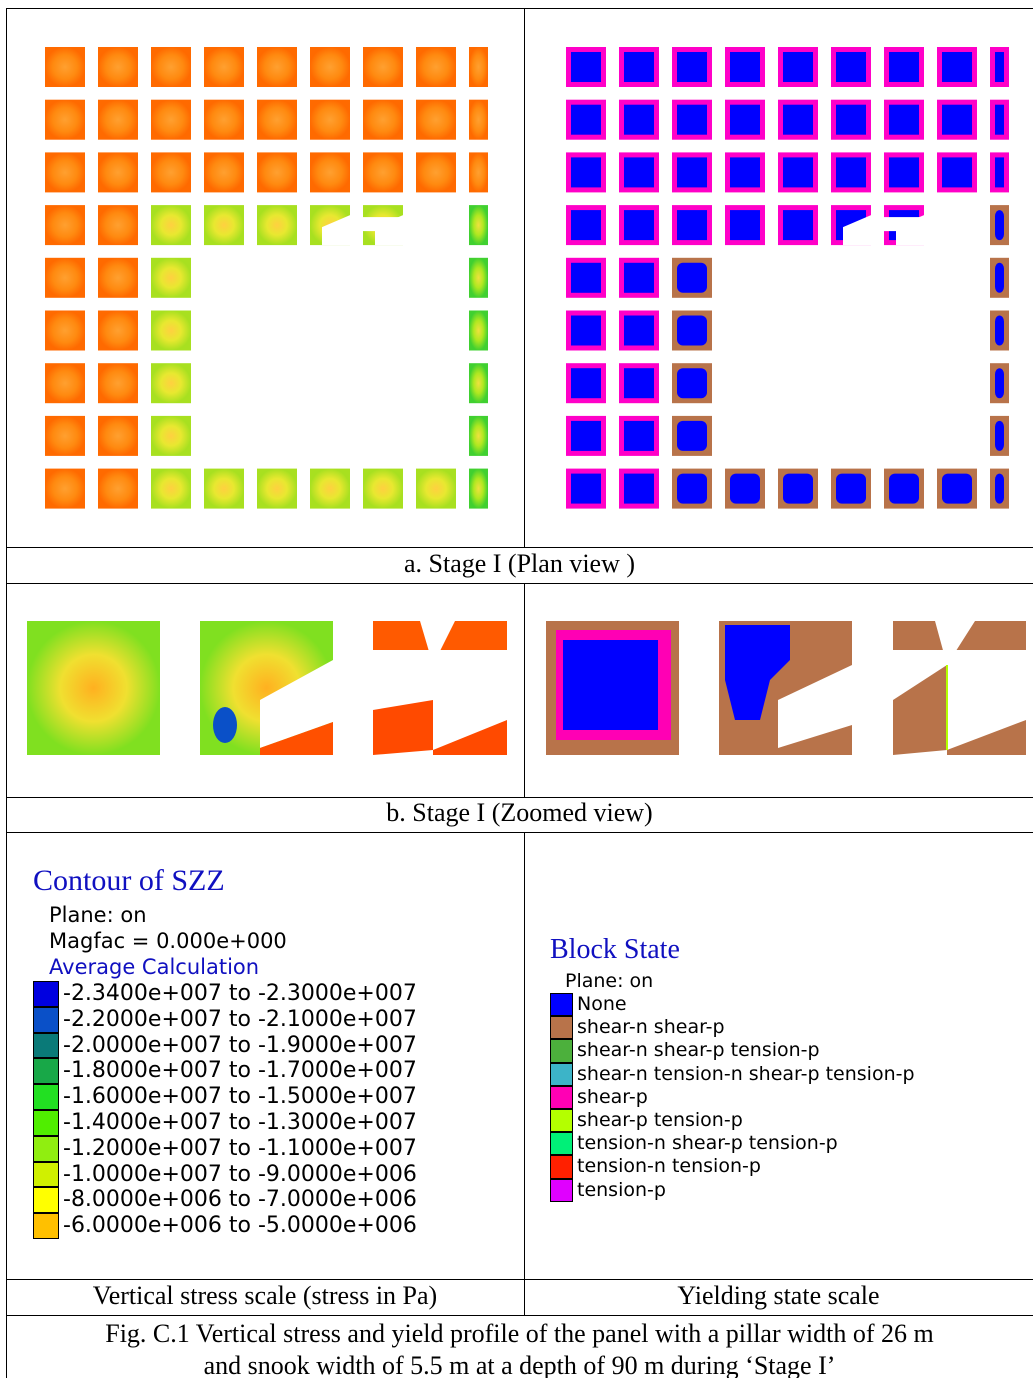 The image size is (1033, 1378). Describe the element at coordinates (240, 1019) in the screenshot. I see `legend-label: -2.2000e+007 to -2.1000e+007` at that location.